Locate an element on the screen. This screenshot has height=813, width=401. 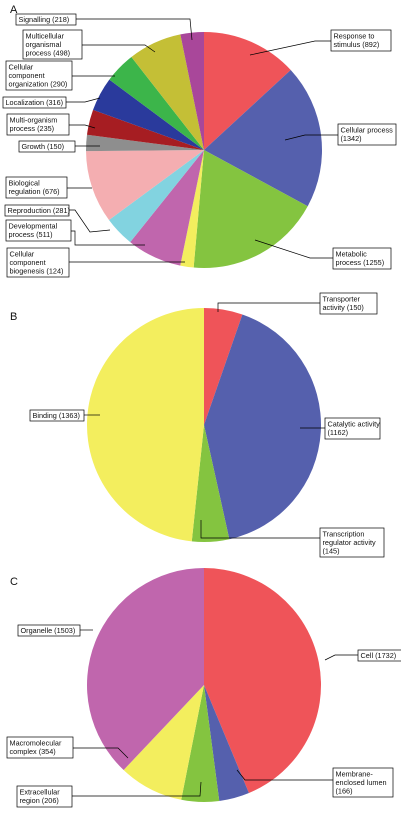
panel-letter-a: A is located at coordinates (14, 10).